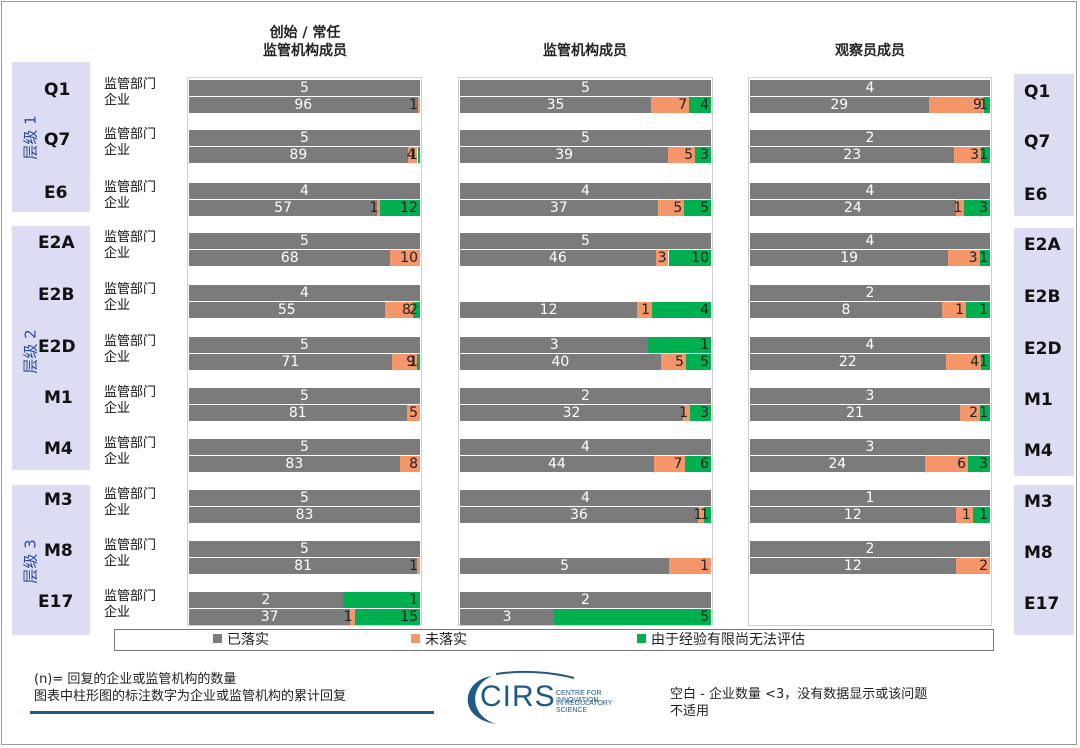 The image size is (1080, 748). What do you see at coordinates (554, 640) in the screenshot?
I see `legend: 已落实 未落实 由于经验有限尚无法评估` at bounding box center [554, 640].